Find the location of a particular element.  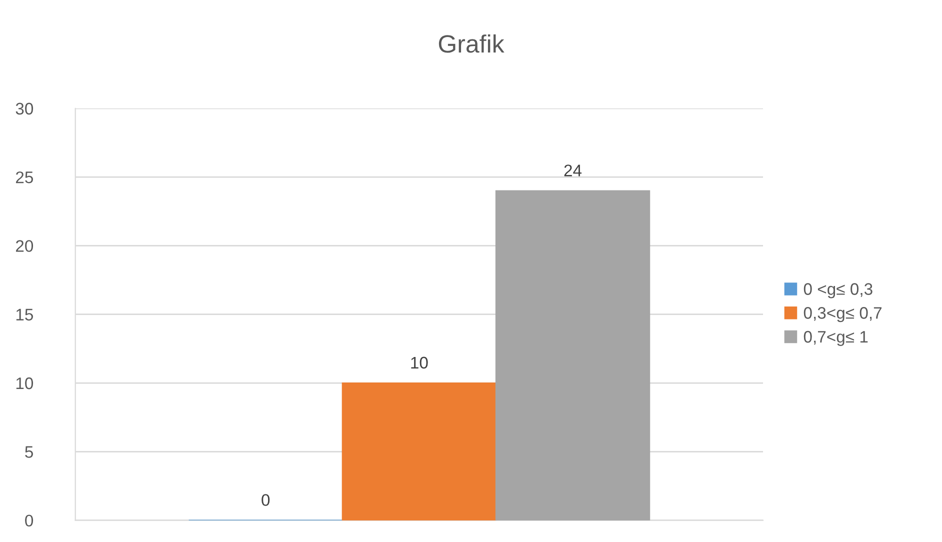

y-tick-label: 5 is located at coordinates (29, 452).